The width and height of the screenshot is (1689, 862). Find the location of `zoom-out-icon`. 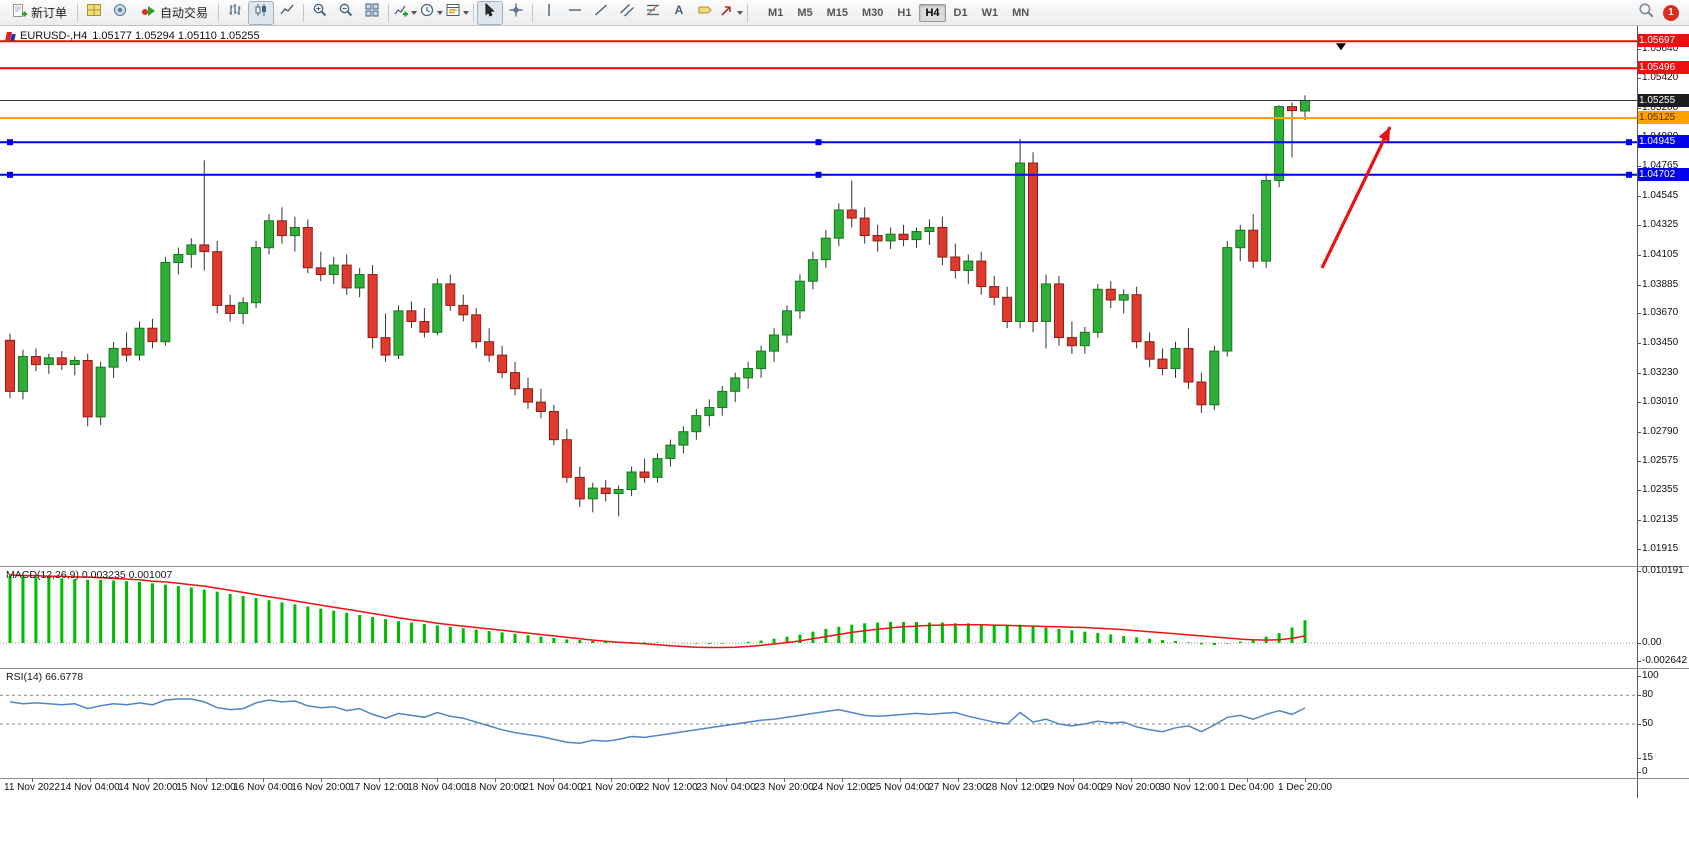

zoom-out-icon is located at coordinates (346, 12).